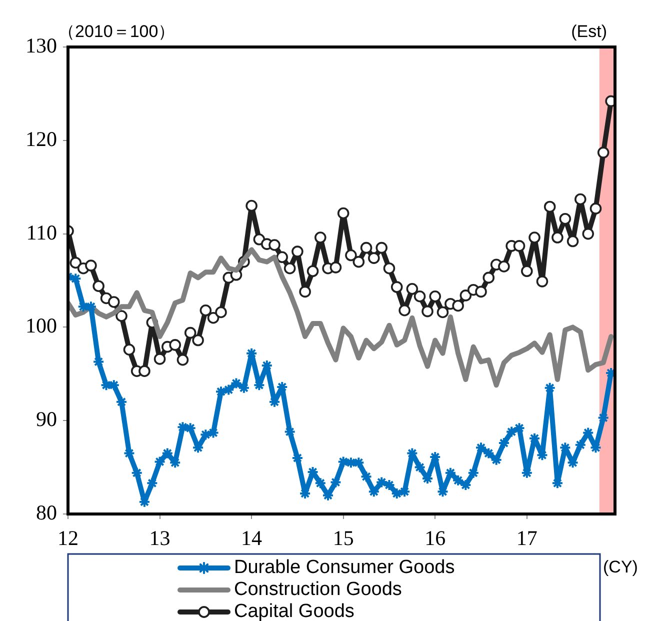  Describe the element at coordinates (46, 512) in the screenshot. I see `y-tick-label: 80` at that location.